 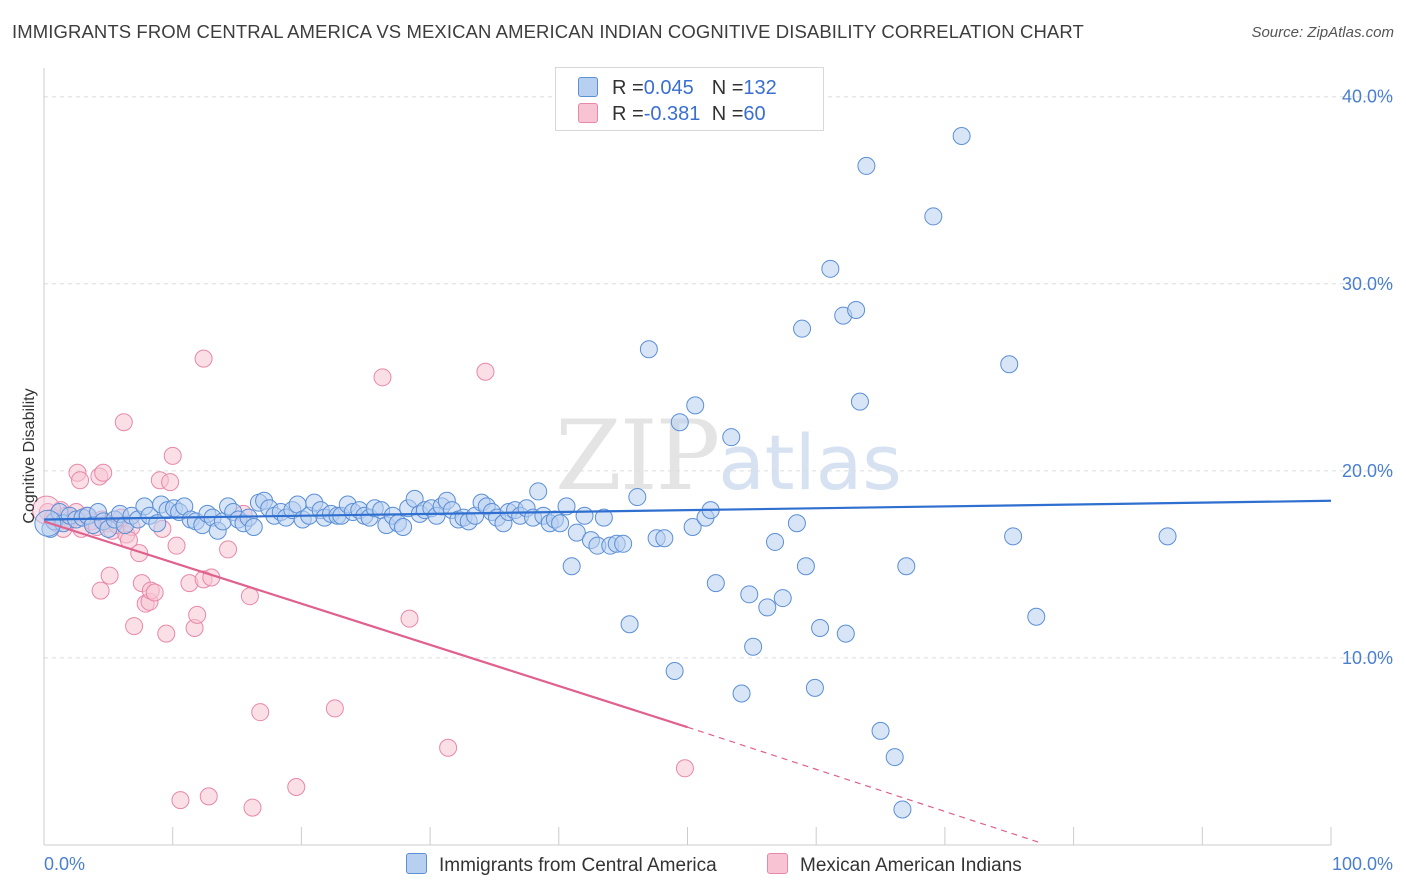 I want to click on legend-r-value: 0.045, so click(x=668, y=88).